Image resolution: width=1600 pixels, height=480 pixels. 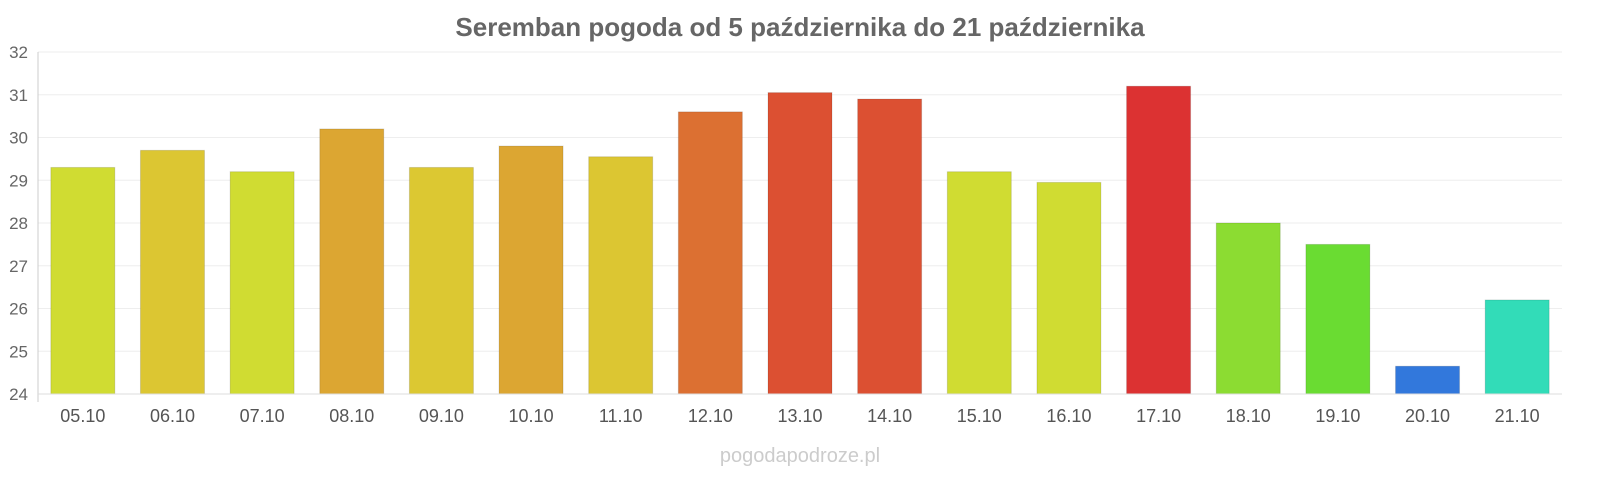 What do you see at coordinates (800, 456) in the screenshot?
I see `credit-text: pogodapodroze.pl` at bounding box center [800, 456].